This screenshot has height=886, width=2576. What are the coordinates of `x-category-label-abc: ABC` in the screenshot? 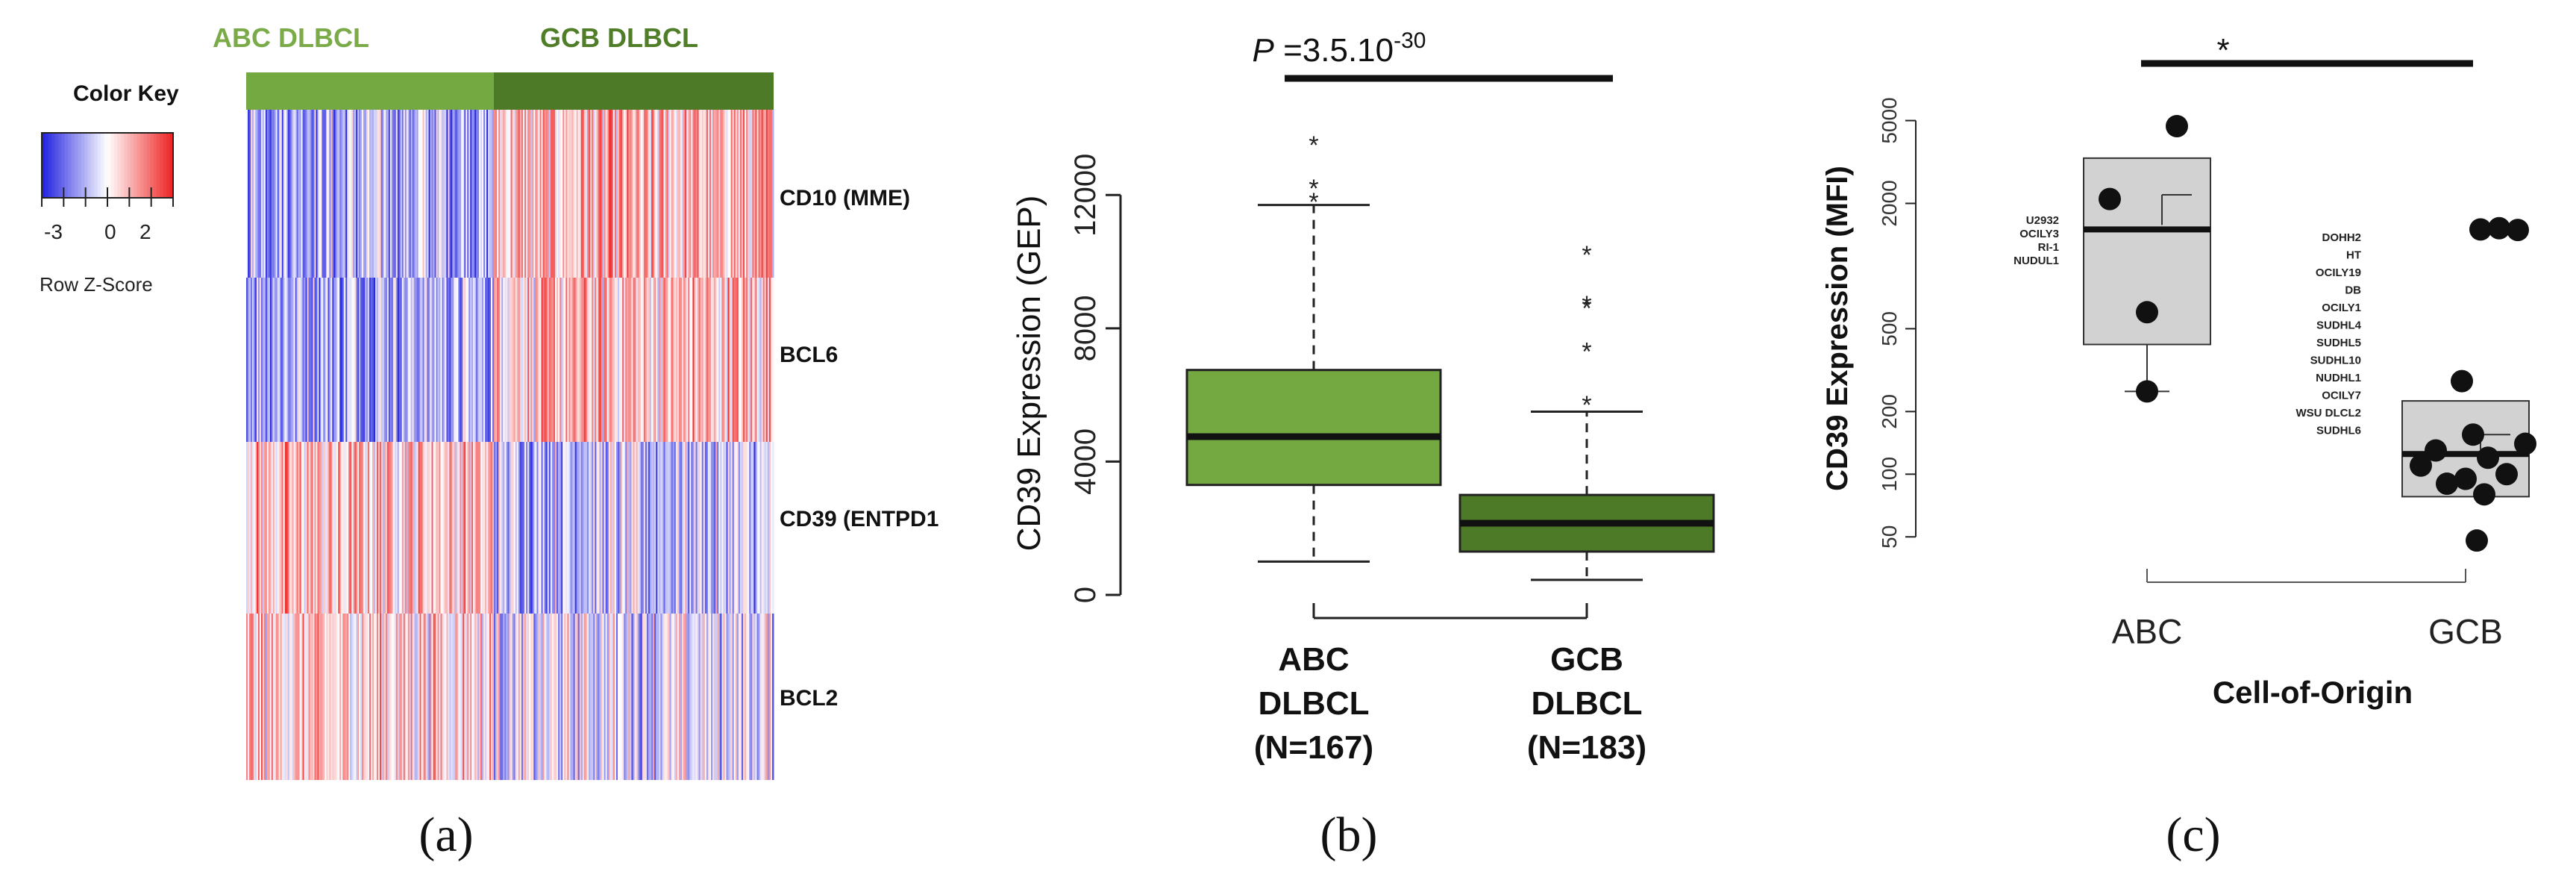 It's located at (2147, 631).